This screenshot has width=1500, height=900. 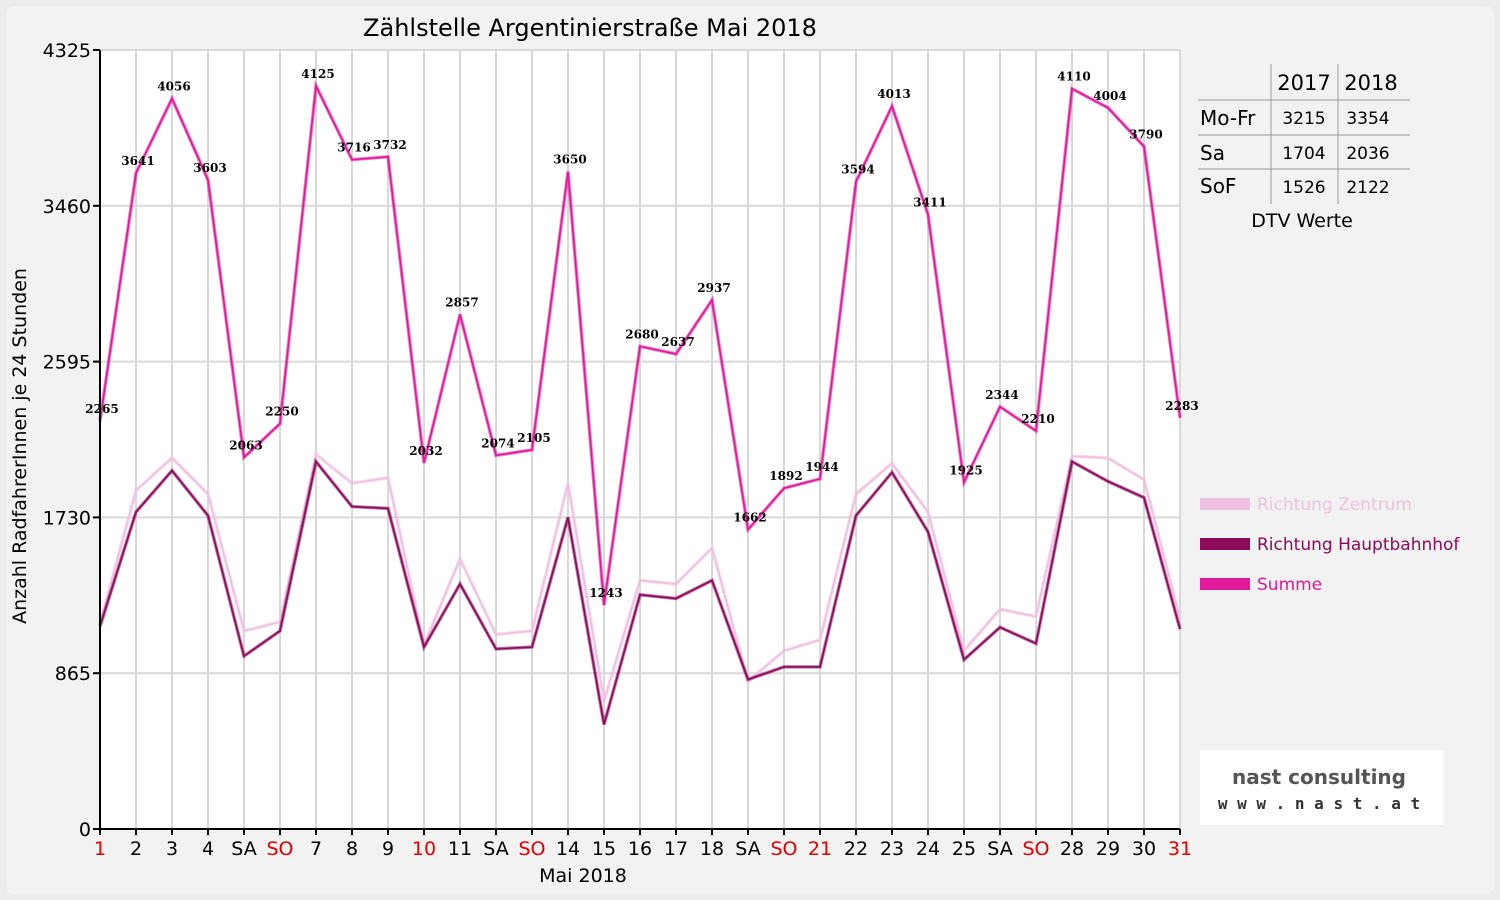 I want to click on chart-title: Zählstelle Argentinierstraße Mai 2018, so click(x=590, y=28).